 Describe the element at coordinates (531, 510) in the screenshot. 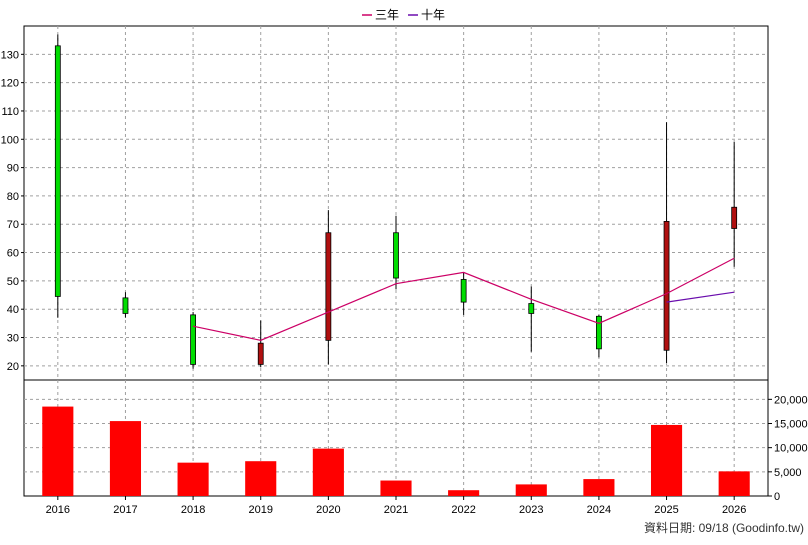

I see `x-tick-label: 2023` at that location.